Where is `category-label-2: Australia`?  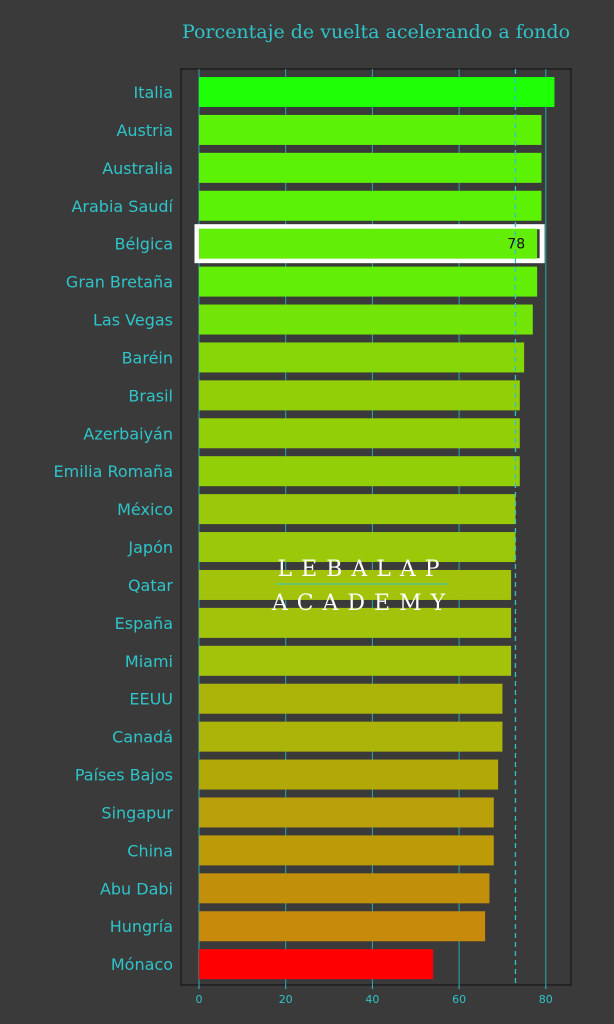 category-label-2: Australia is located at coordinates (137, 168).